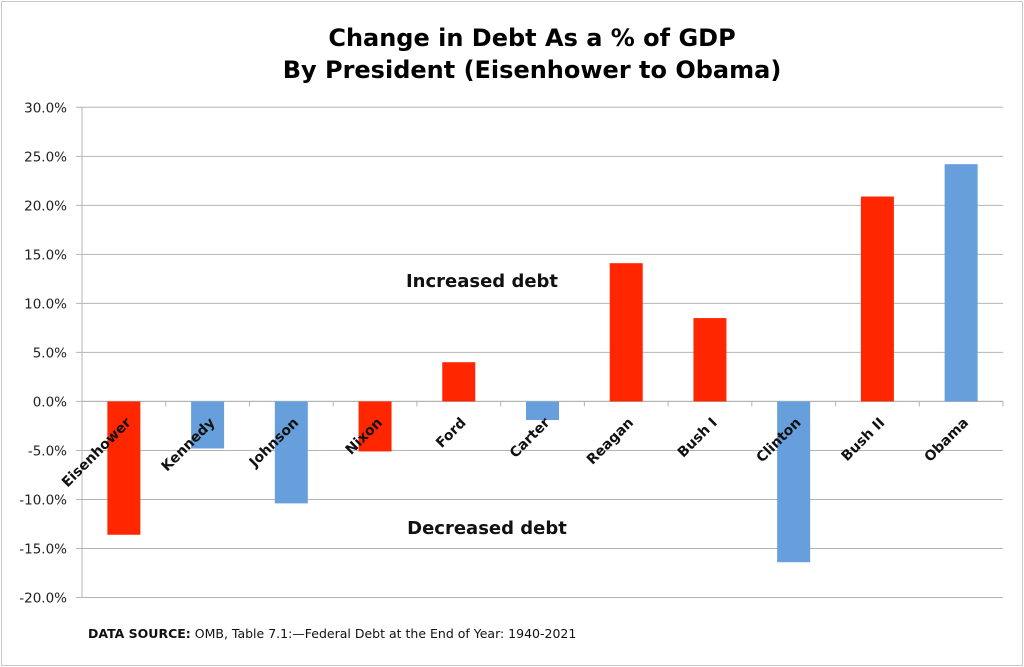 This screenshot has width=1024, height=667. I want to click on bar-bush-i, so click(710, 360).